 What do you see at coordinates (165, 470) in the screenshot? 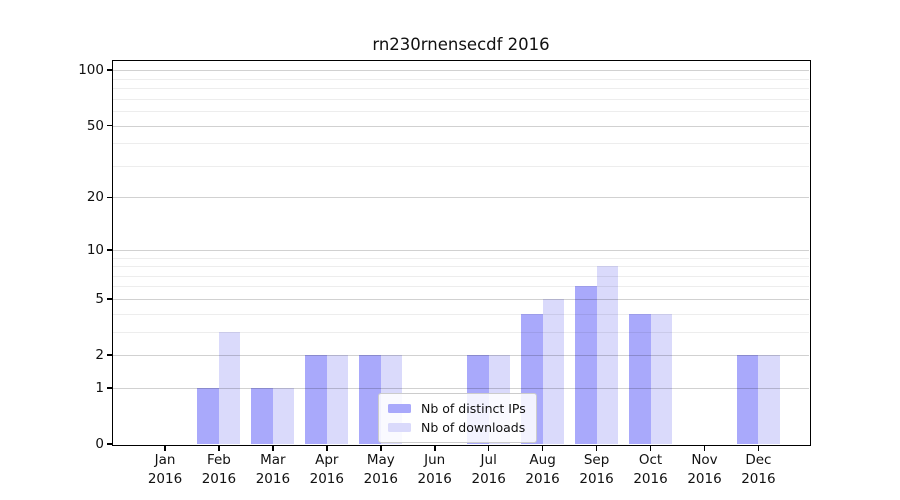
I see `x-tick-label: Jan 2016` at bounding box center [165, 470].